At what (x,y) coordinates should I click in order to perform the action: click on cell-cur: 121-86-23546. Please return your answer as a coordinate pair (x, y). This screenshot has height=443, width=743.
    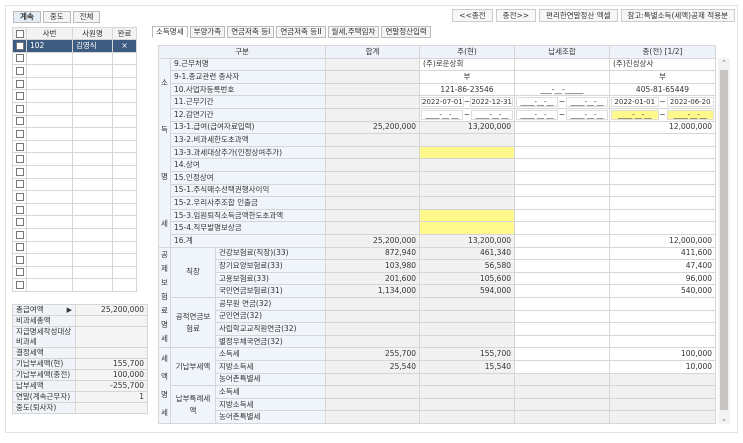
    Looking at the image, I should click on (467, 89).